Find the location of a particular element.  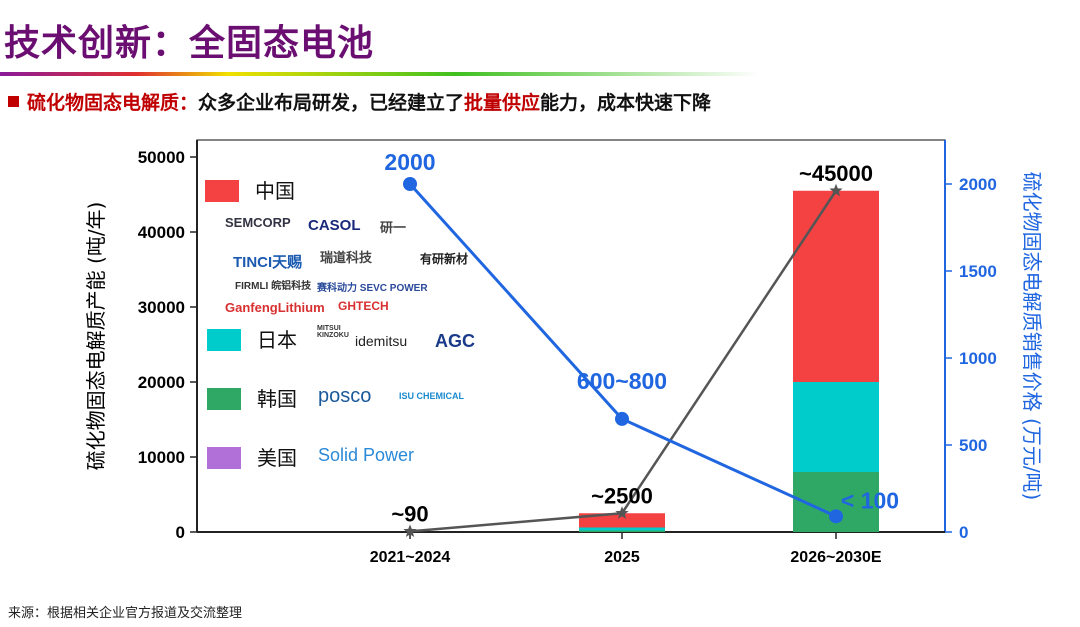

capacity-label: ~2500 is located at coordinates (622, 495).